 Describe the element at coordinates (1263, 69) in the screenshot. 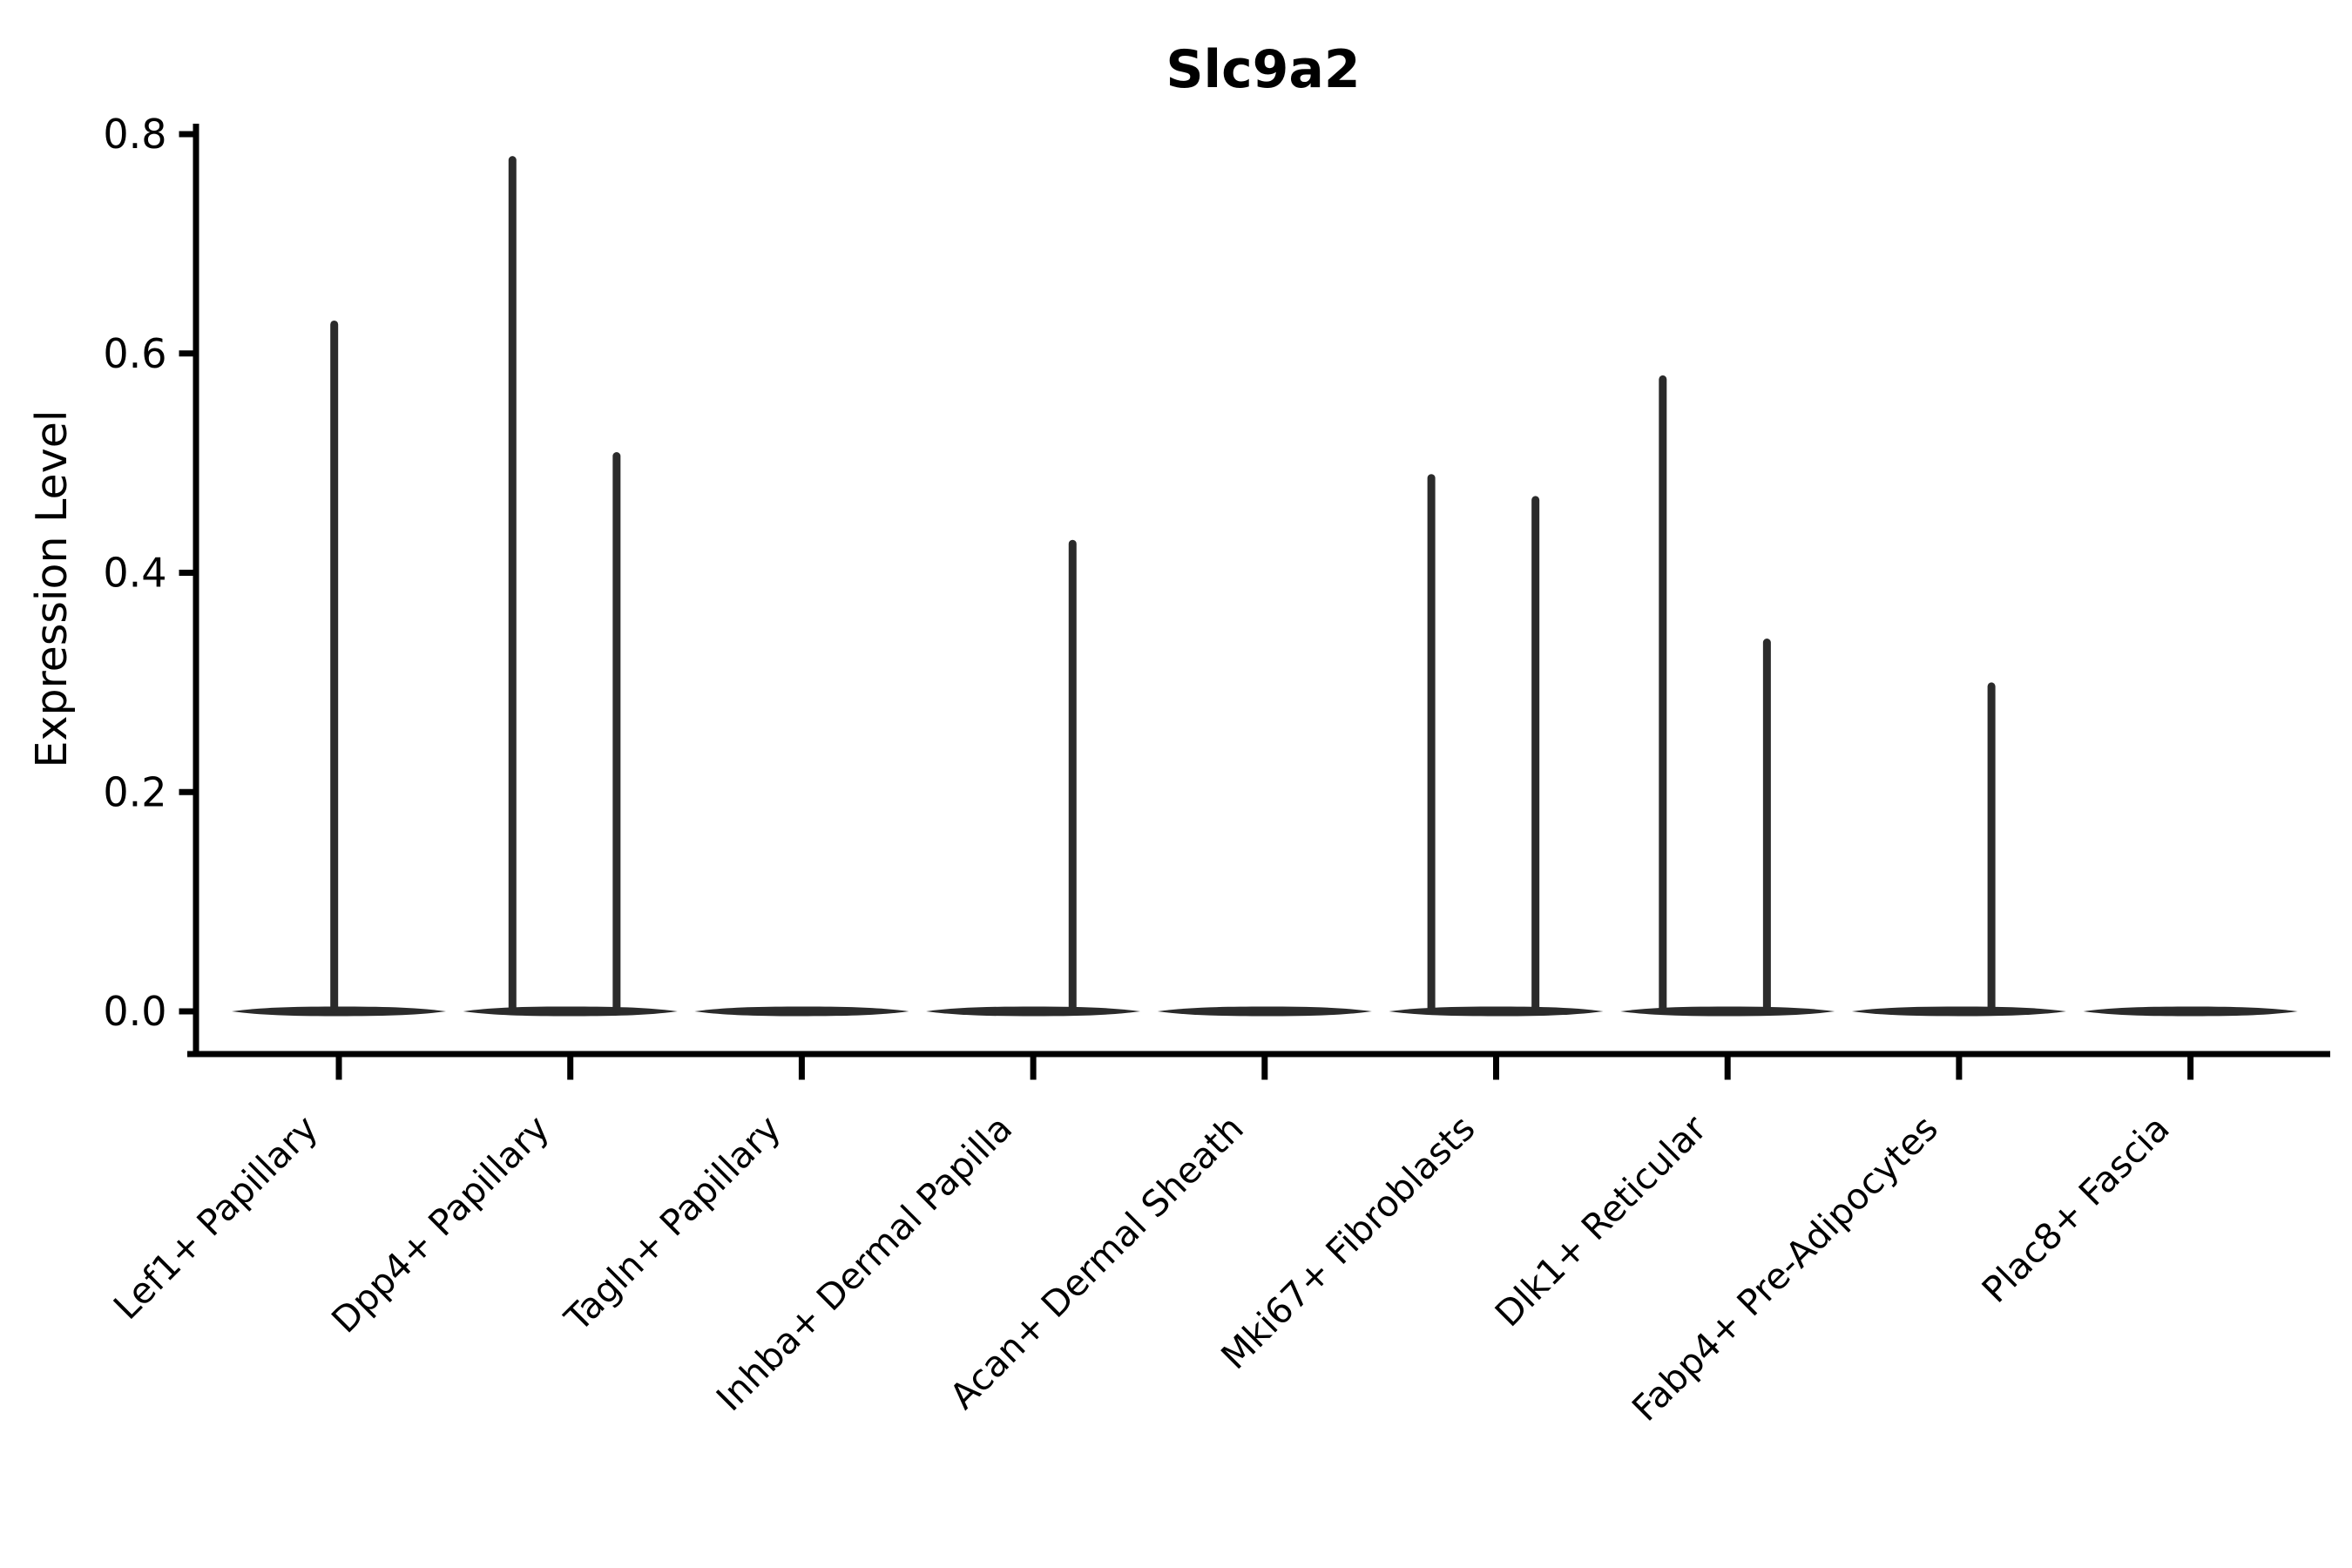

I see `chart-title: Slc9a2` at that location.